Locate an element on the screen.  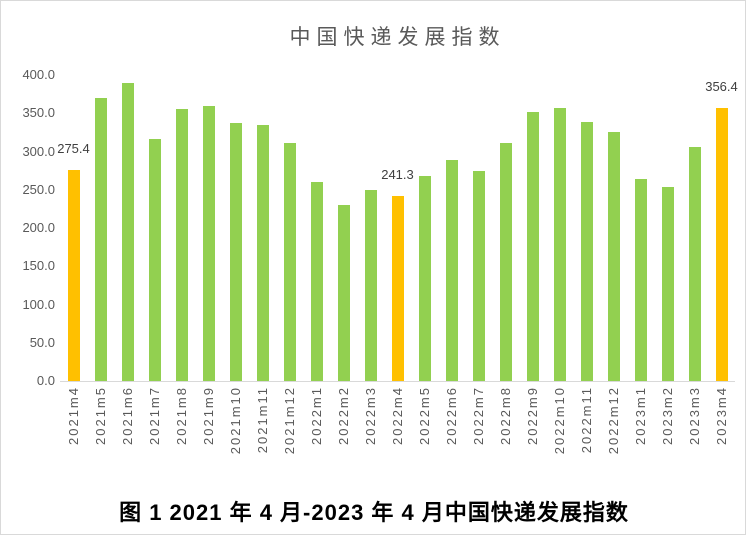
x-axis-category-label: 2022m9 is located at coordinates (532, 415).